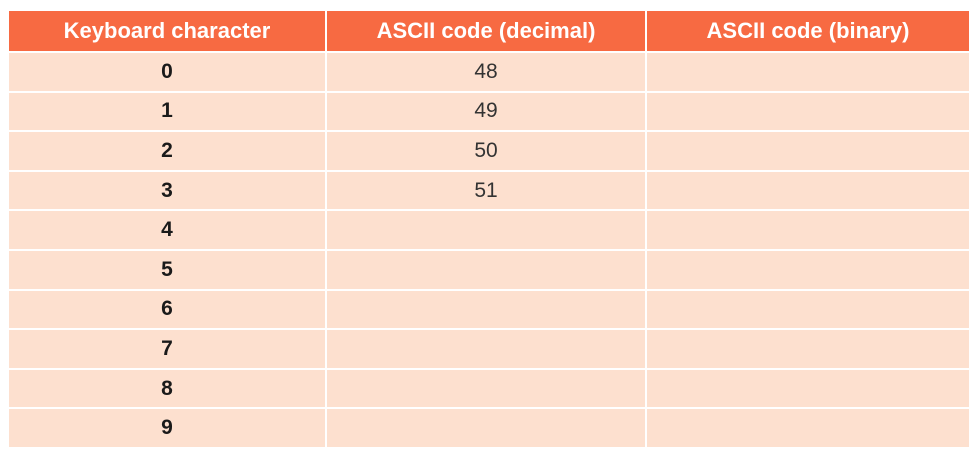 The width and height of the screenshot is (972, 455). Describe the element at coordinates (486, 191) in the screenshot. I see `row-3-decimal: 51` at that location.